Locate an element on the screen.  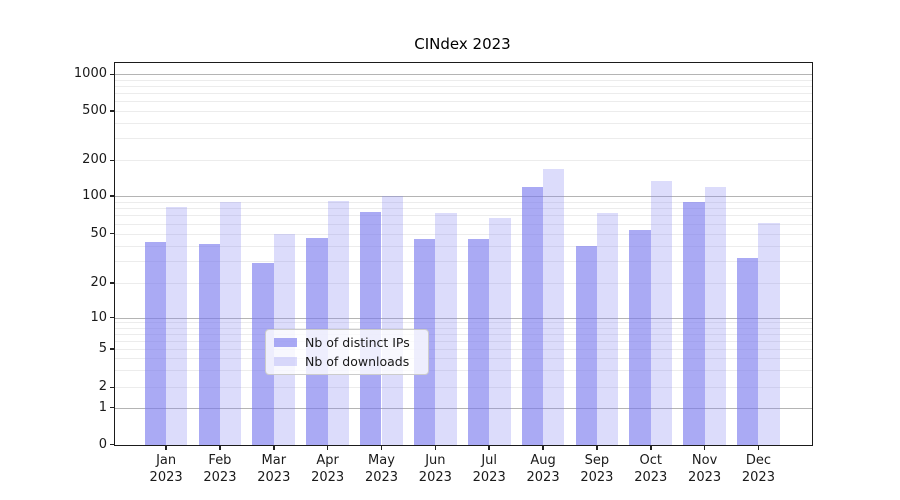
legend: Nb of distinct IPs Nb of downloads is located at coordinates (347, 352).